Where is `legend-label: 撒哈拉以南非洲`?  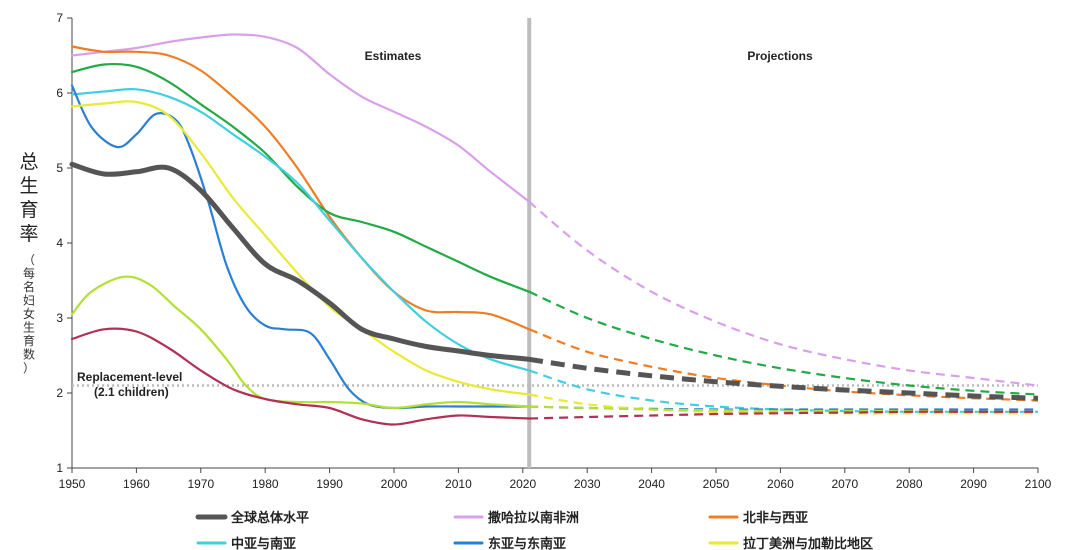
legend-label: 撒哈拉以南非洲 is located at coordinates (533, 518).